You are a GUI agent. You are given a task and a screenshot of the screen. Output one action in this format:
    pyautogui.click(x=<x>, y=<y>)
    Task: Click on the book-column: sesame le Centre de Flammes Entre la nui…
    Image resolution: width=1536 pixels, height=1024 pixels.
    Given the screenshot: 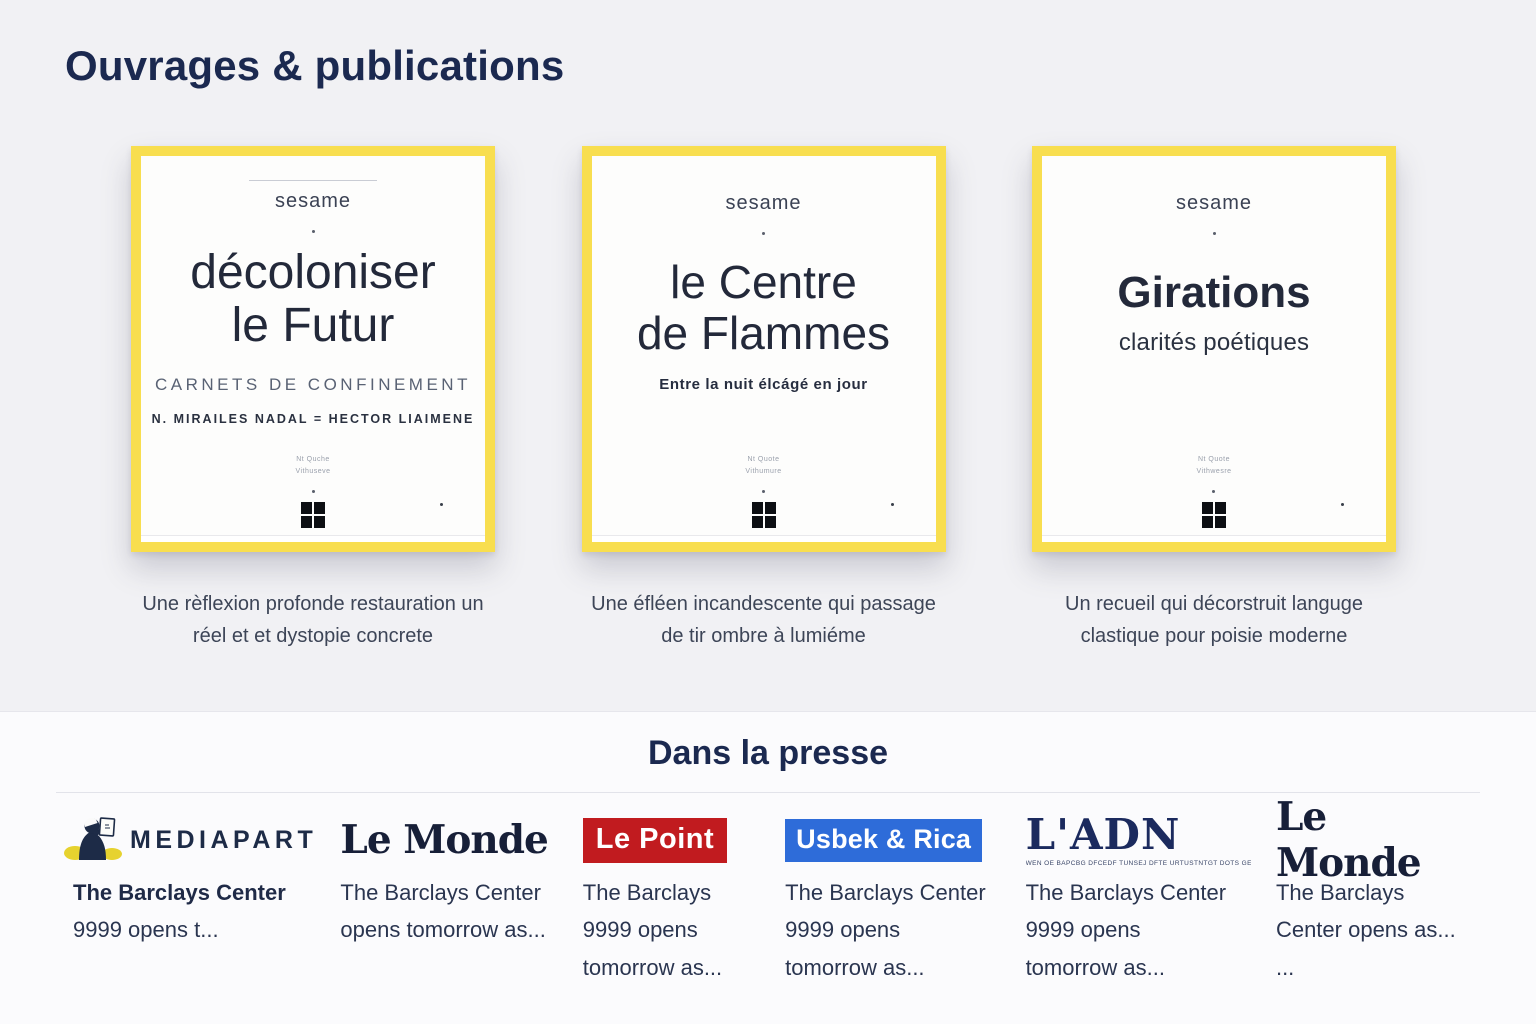 What is the action you would take?
    pyautogui.click(x=763, y=399)
    